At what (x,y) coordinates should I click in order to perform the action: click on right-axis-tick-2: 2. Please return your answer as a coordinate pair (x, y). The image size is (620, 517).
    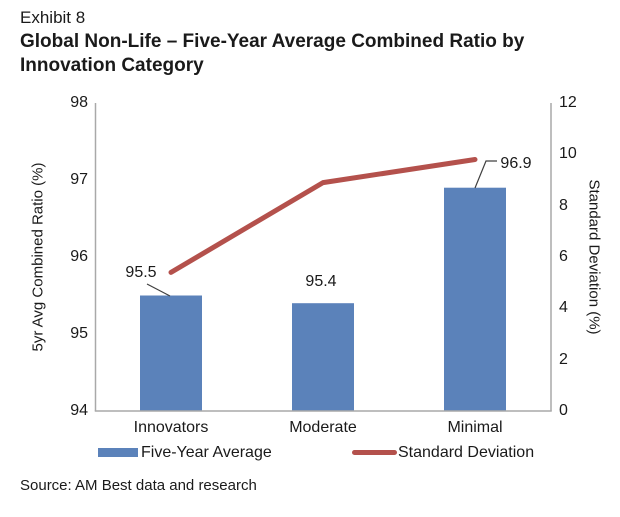
    Looking at the image, I should click on (563, 359).